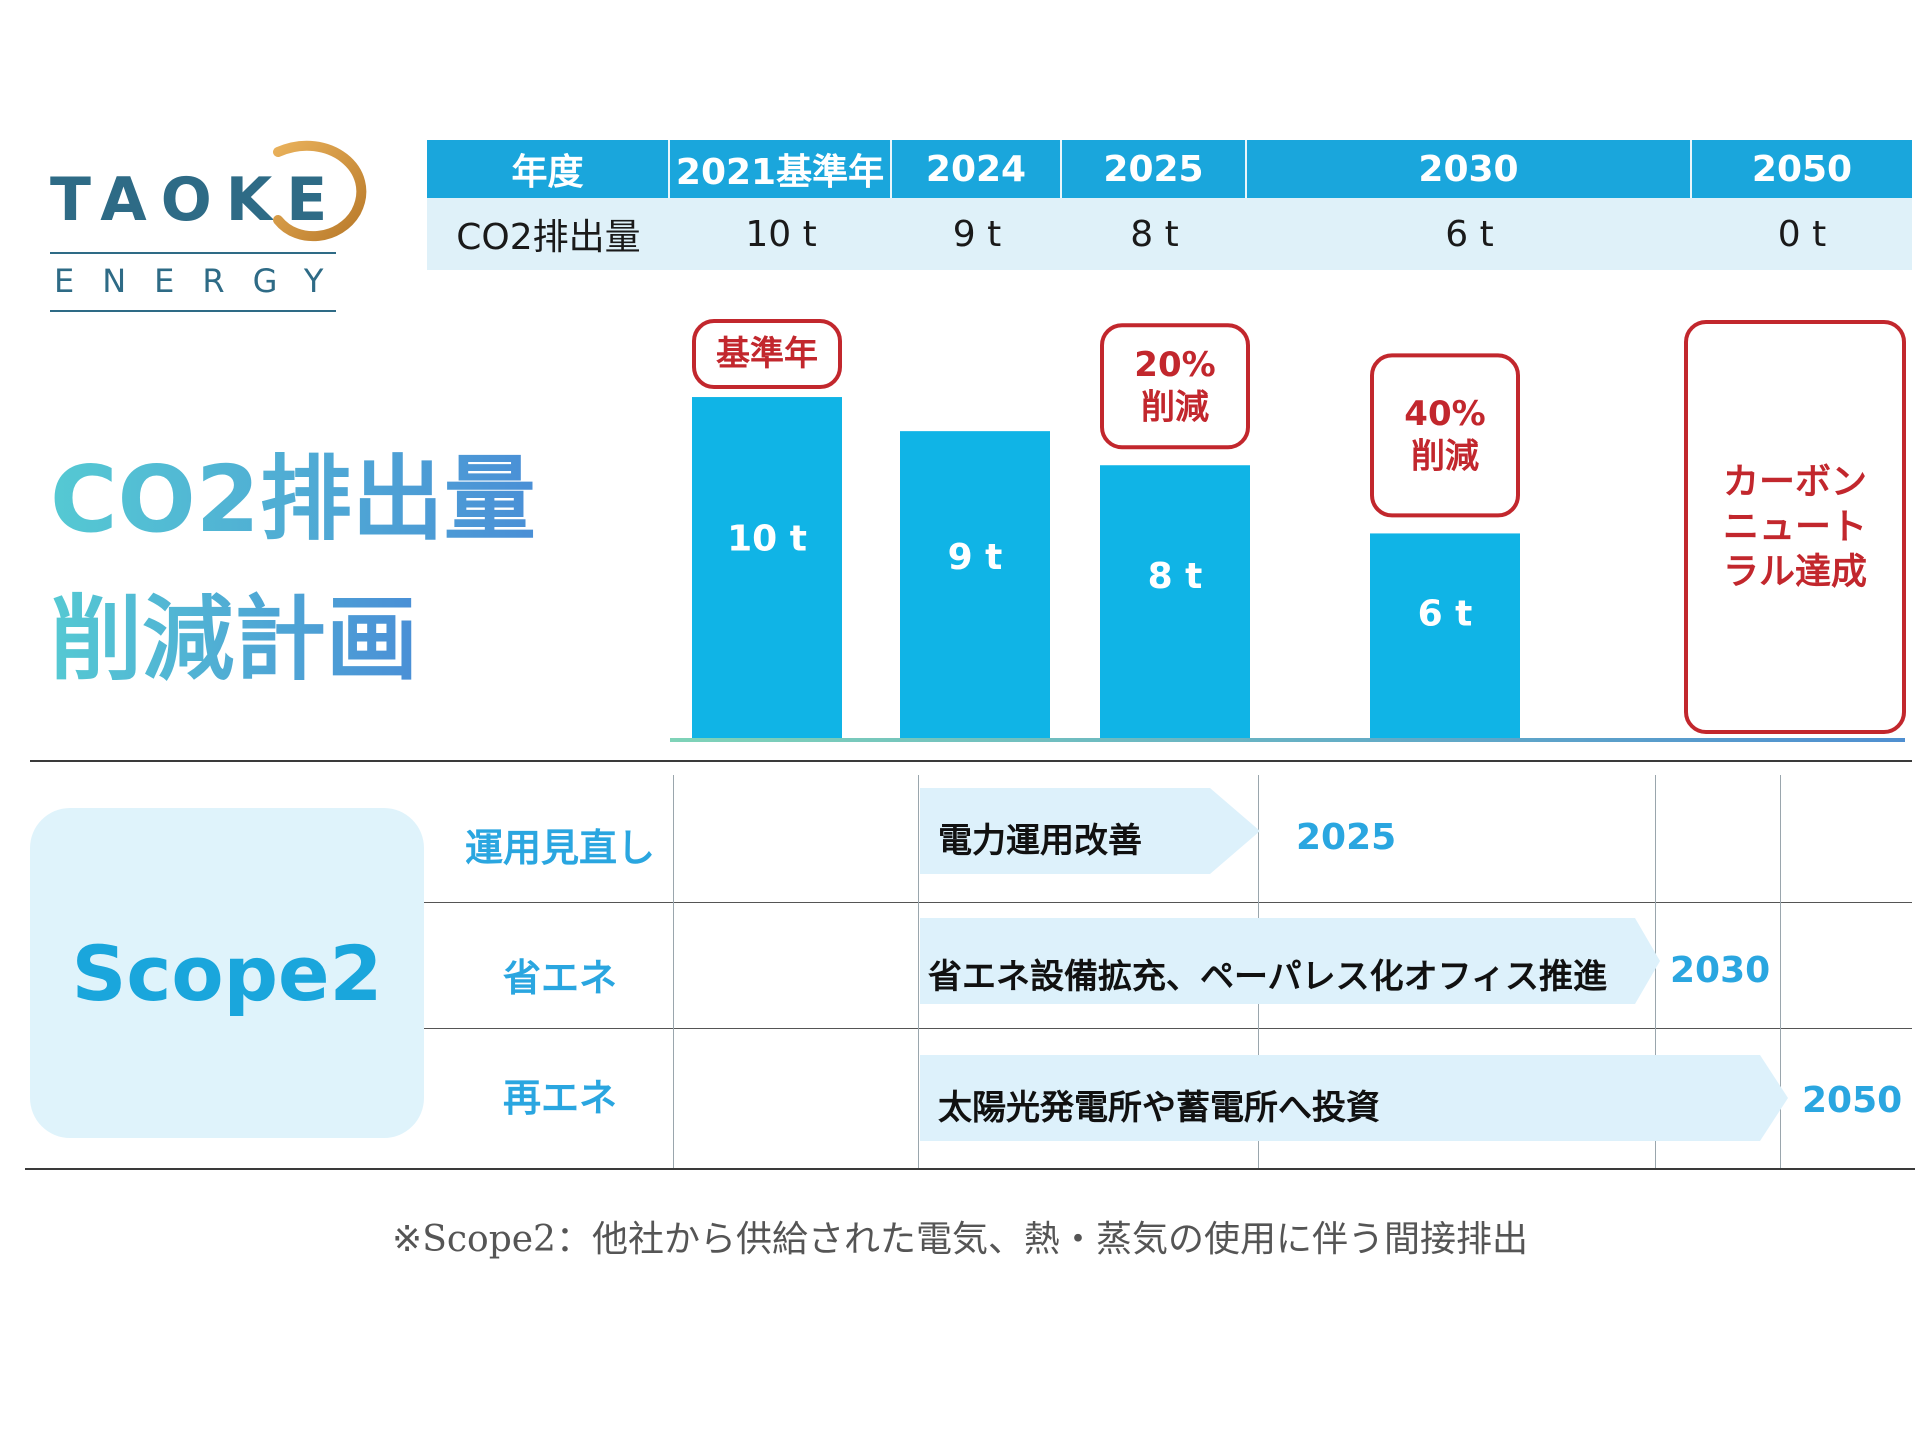 The image size is (1920, 1440). I want to click on section-divider-bottom, so click(970, 1169).